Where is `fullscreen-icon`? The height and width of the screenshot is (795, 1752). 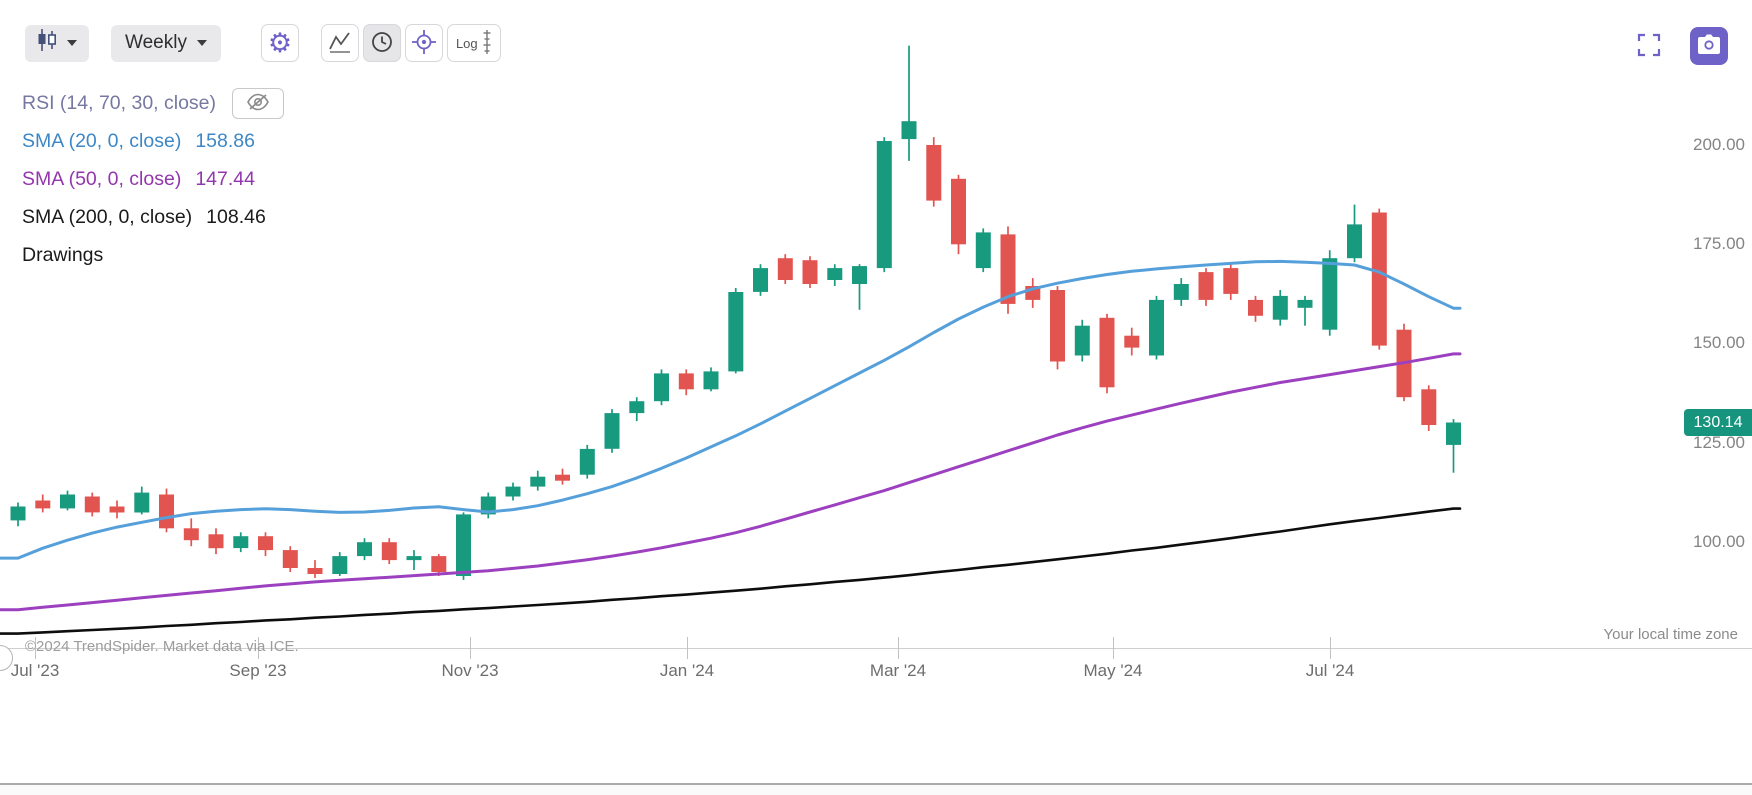
fullscreen-icon is located at coordinates (1649, 46).